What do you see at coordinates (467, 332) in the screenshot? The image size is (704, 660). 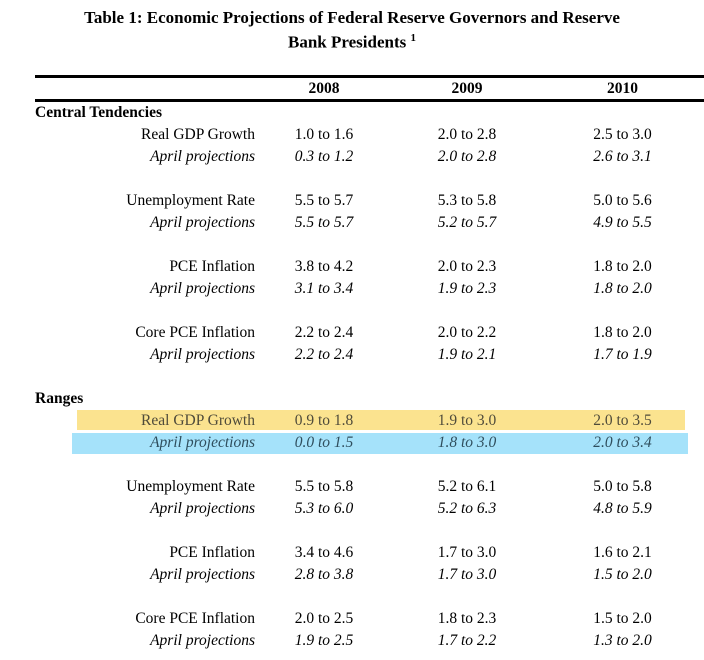 I see `value-cell: 2.0 to 2.2` at bounding box center [467, 332].